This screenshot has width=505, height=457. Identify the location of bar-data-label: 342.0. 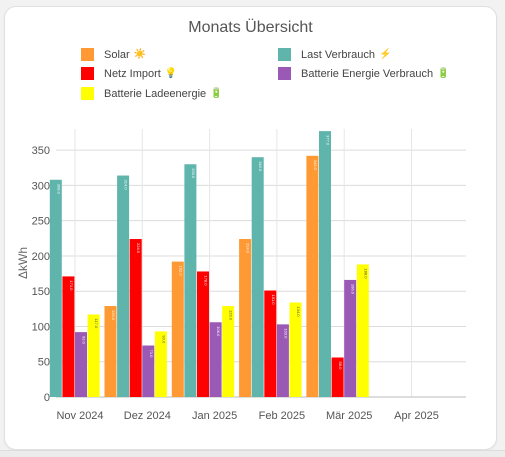
(315, 165).